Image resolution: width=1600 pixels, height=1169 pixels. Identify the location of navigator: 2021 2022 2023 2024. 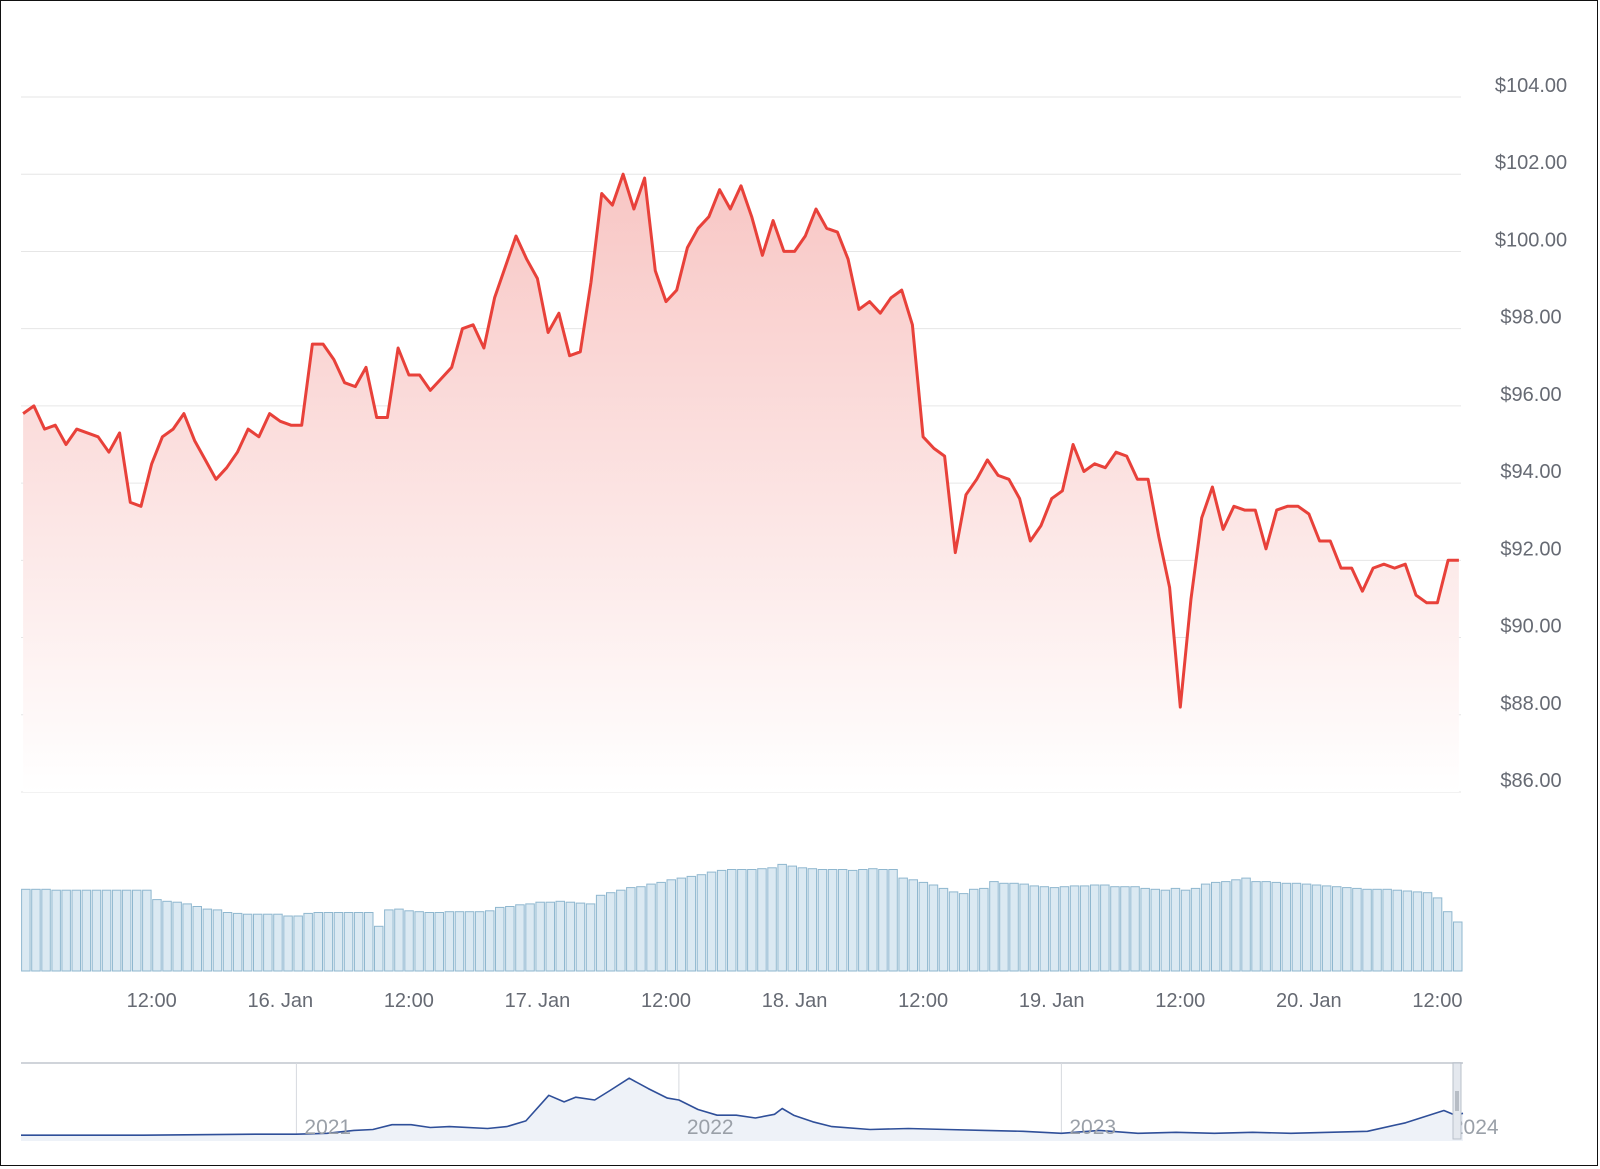
(760, 1101).